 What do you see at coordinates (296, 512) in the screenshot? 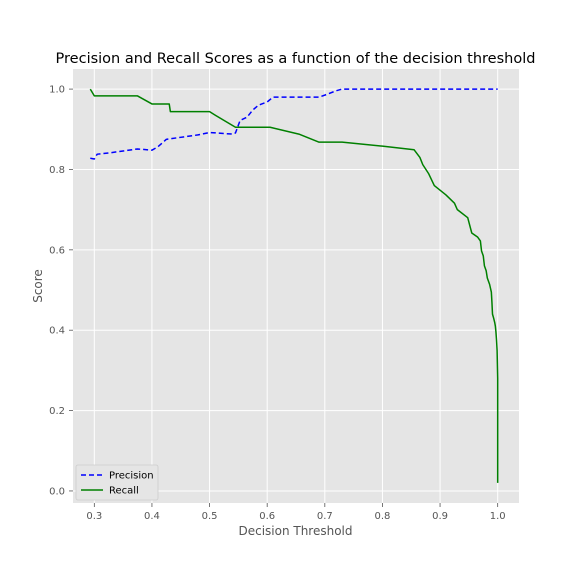
I see `x-axis: 0.3 0.4 0.5 0.6 0.7 0.8 0.9 1.0` at bounding box center [296, 512].